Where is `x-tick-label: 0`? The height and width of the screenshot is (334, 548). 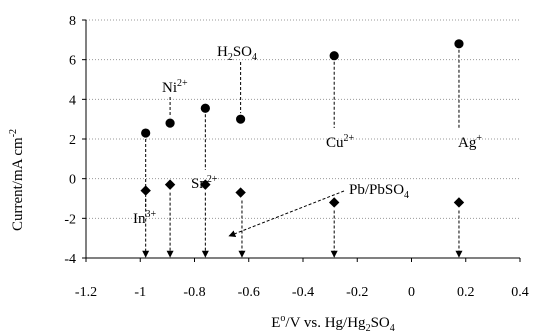 x-tick-label: 0 is located at coordinates (411, 292).